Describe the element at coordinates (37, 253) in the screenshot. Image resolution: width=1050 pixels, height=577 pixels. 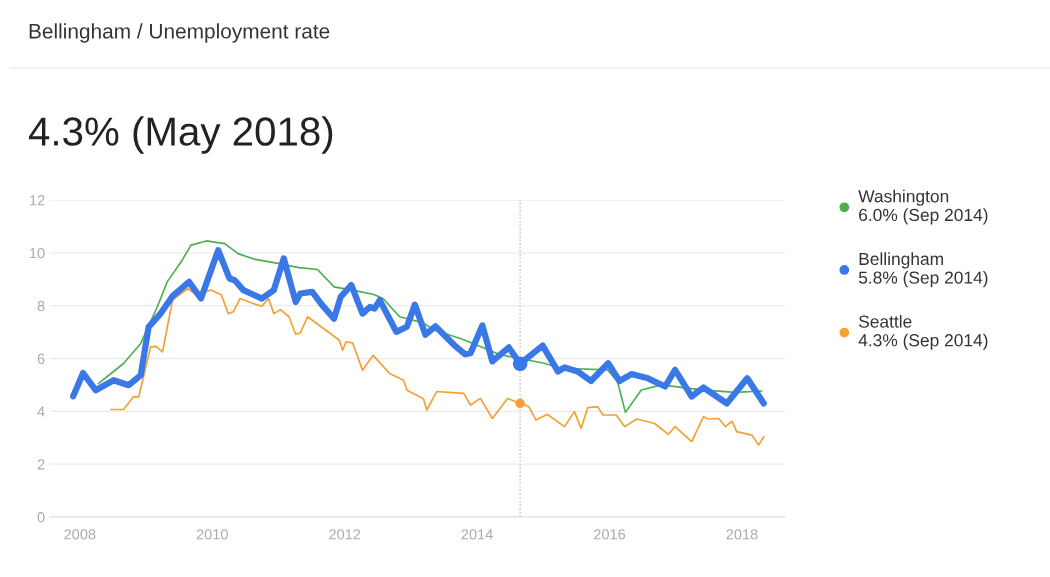
I see `y-tick-label: 10` at that location.